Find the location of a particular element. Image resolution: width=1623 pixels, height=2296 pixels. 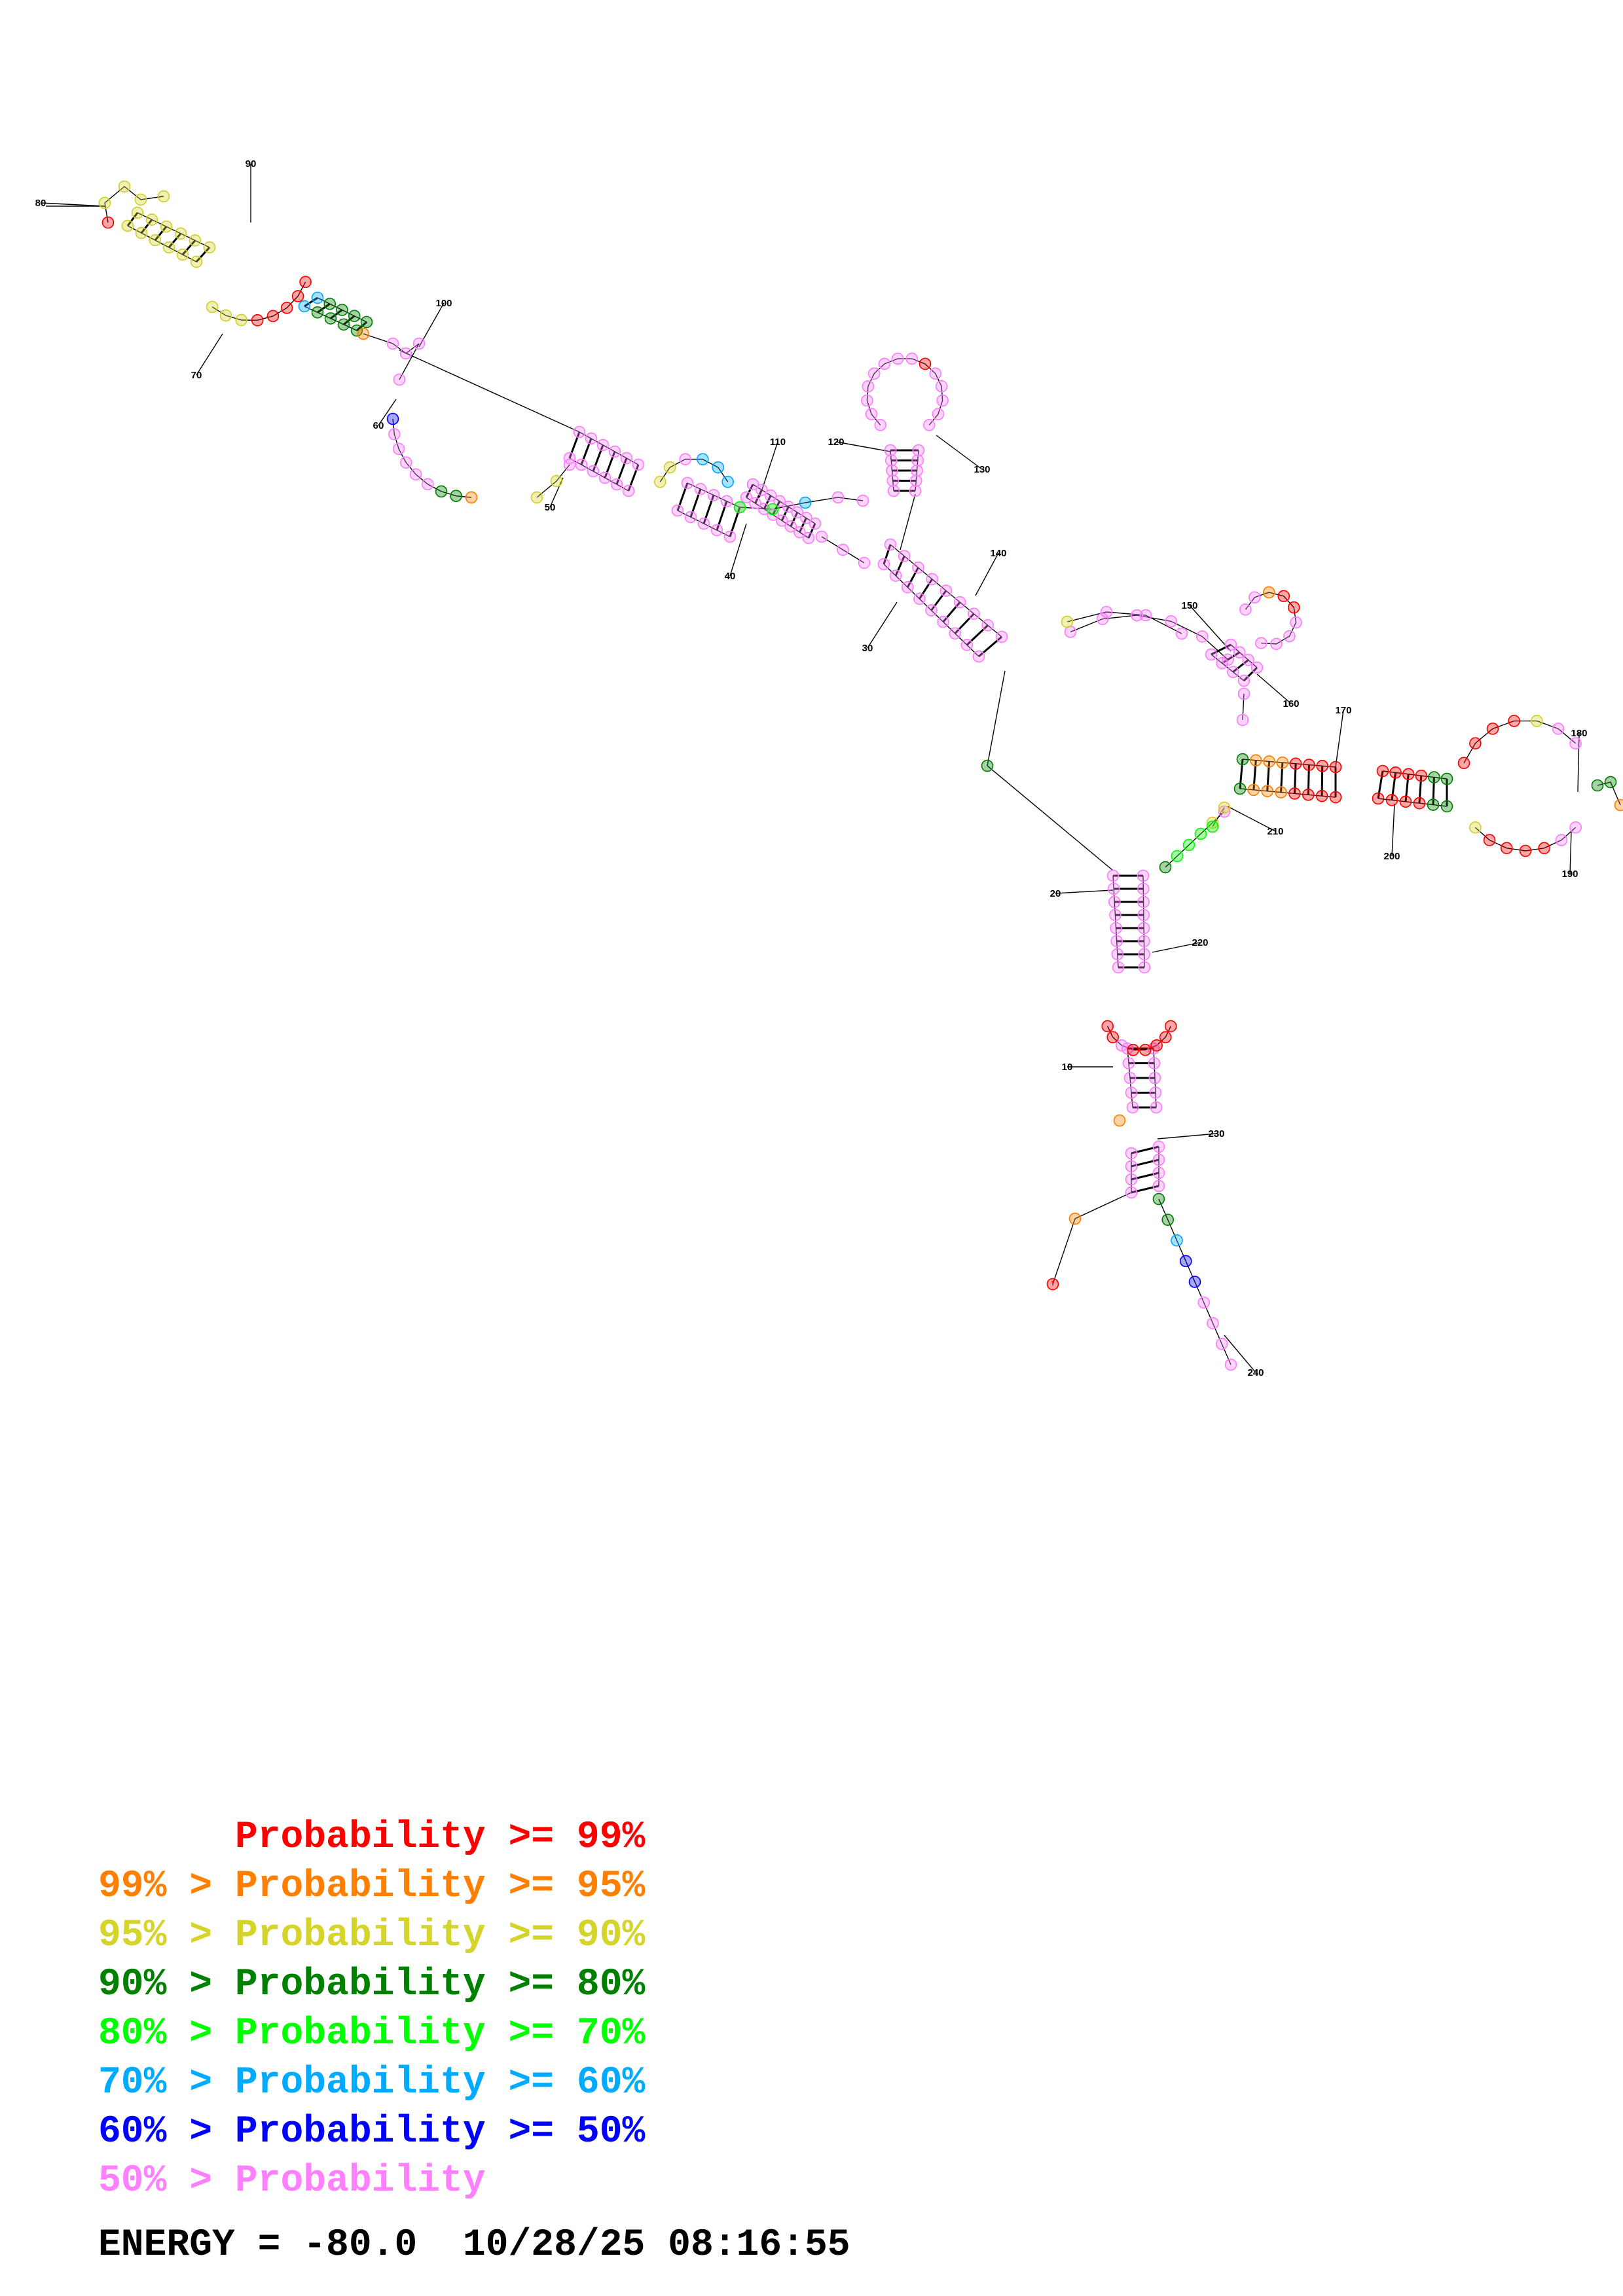

index-label: 230 is located at coordinates (1216, 1133).